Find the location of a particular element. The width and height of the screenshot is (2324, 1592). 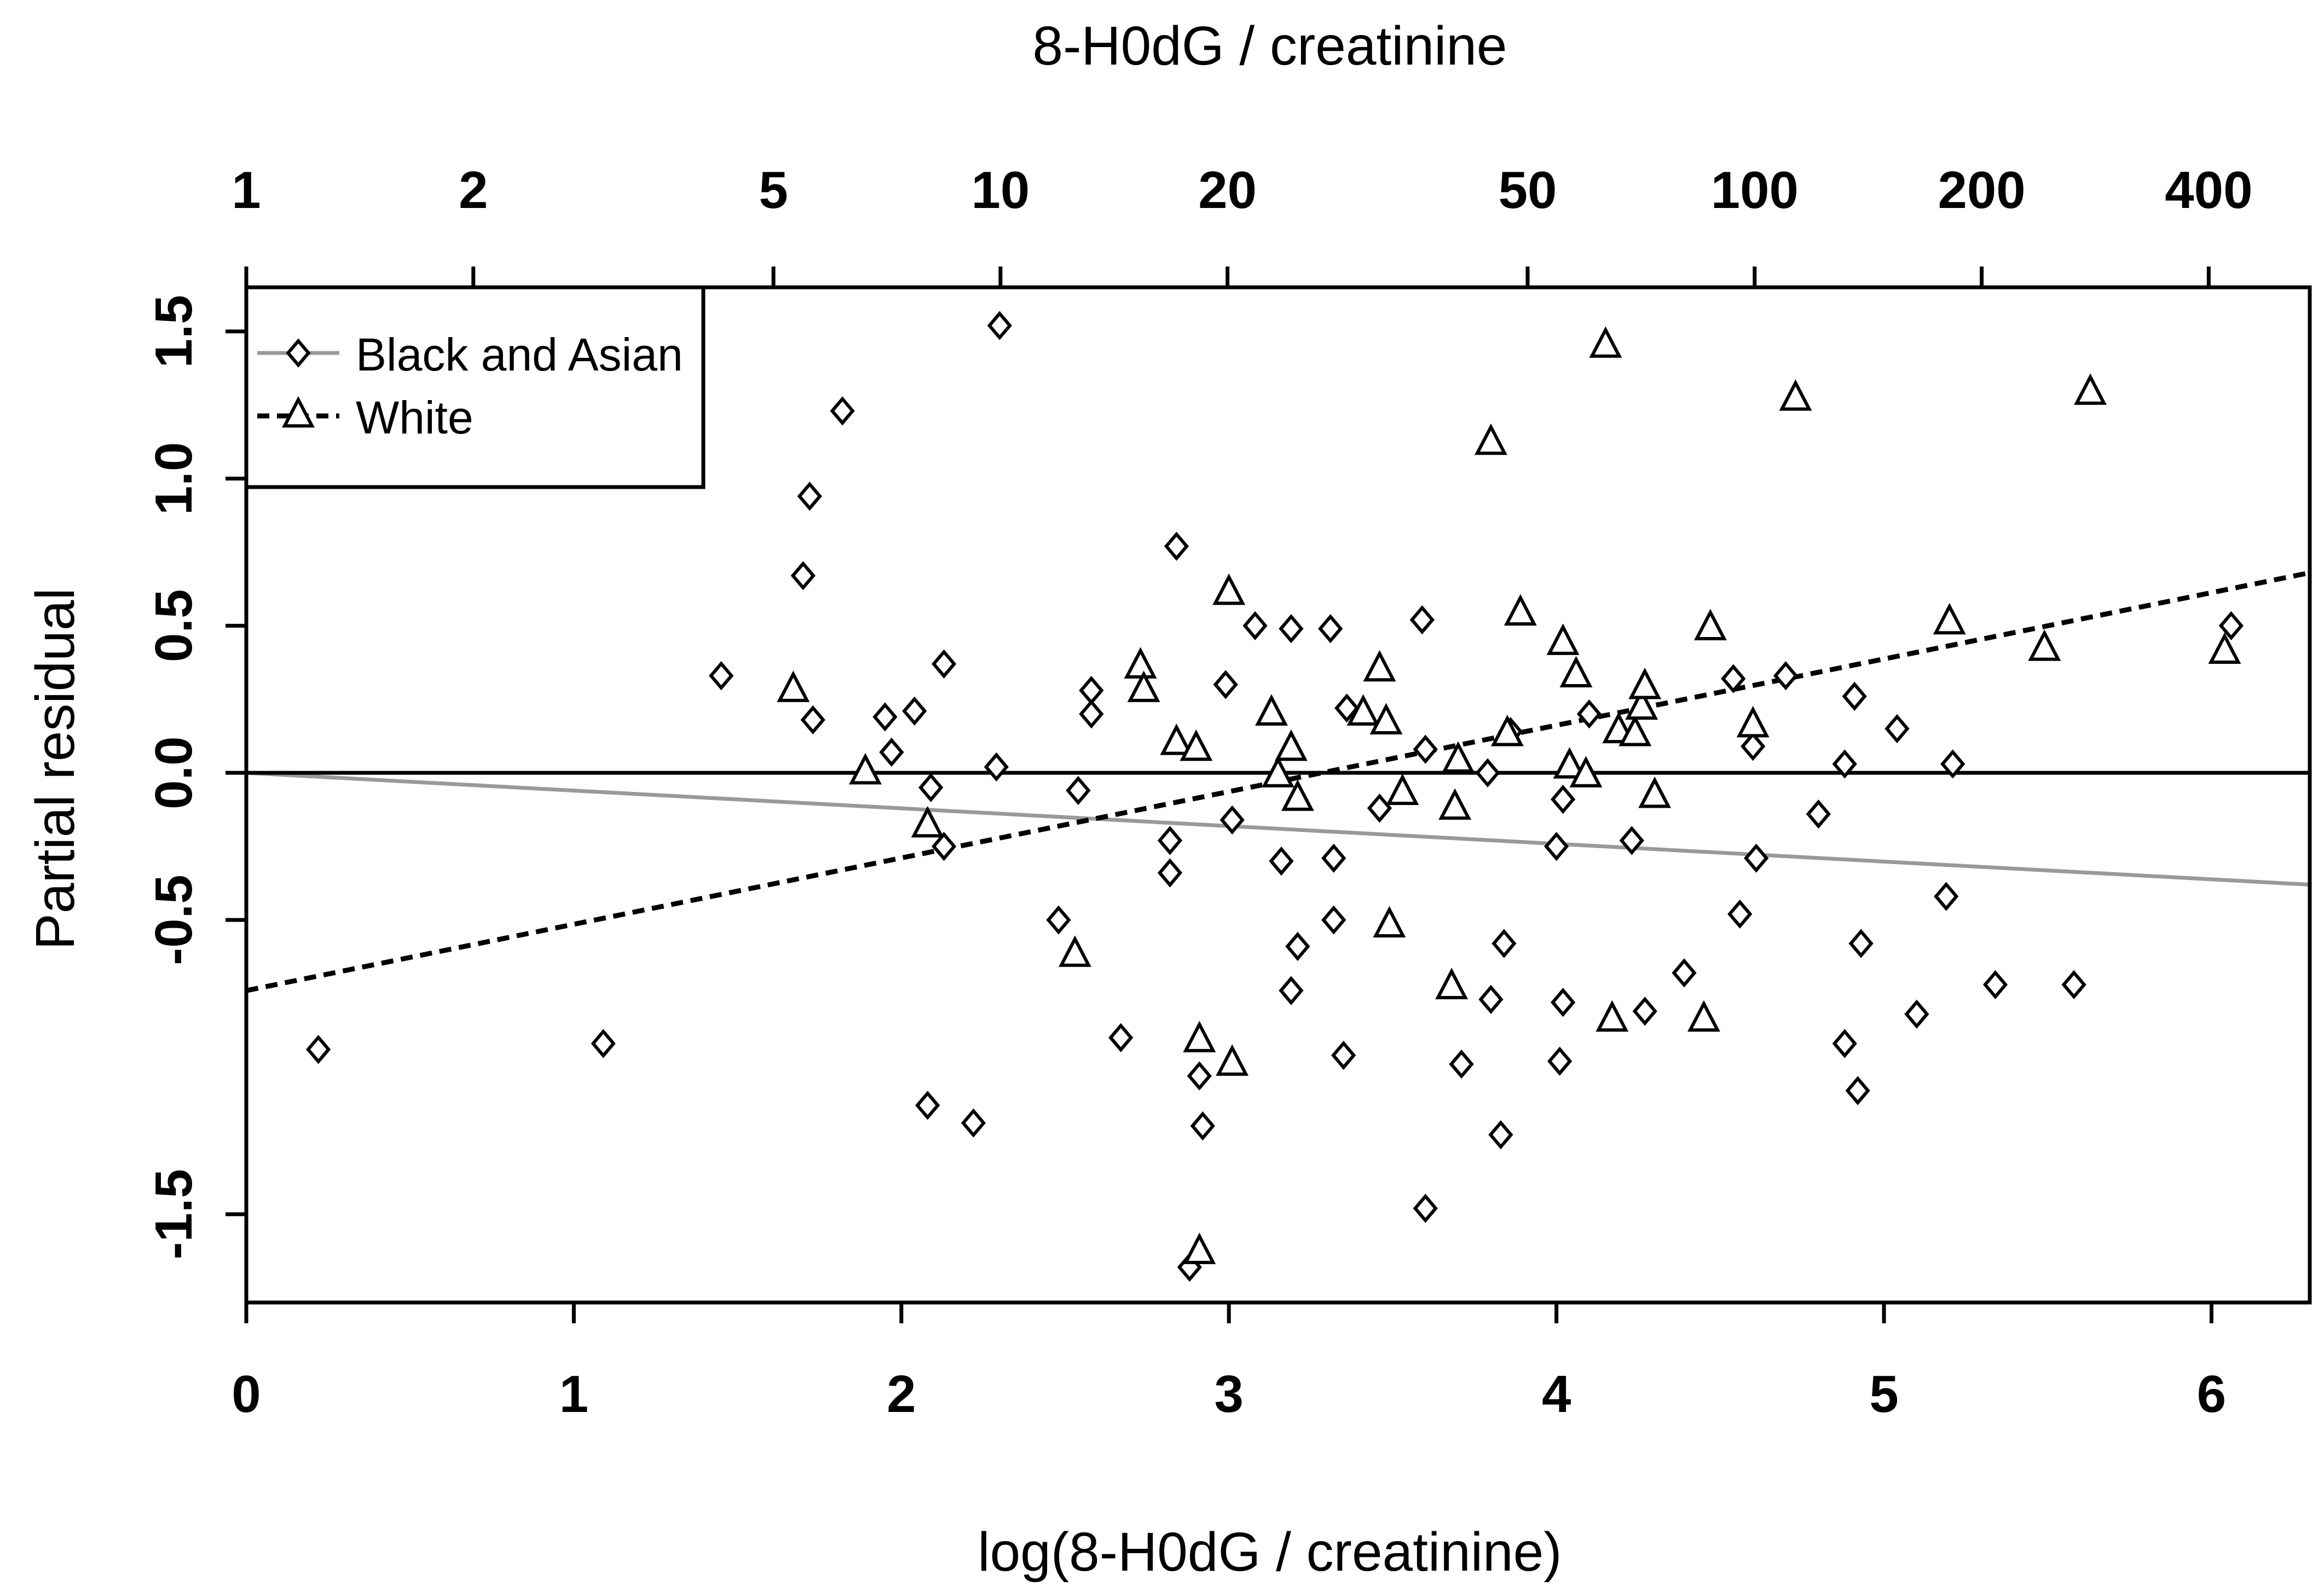

legend-box is located at coordinates (475, 387).